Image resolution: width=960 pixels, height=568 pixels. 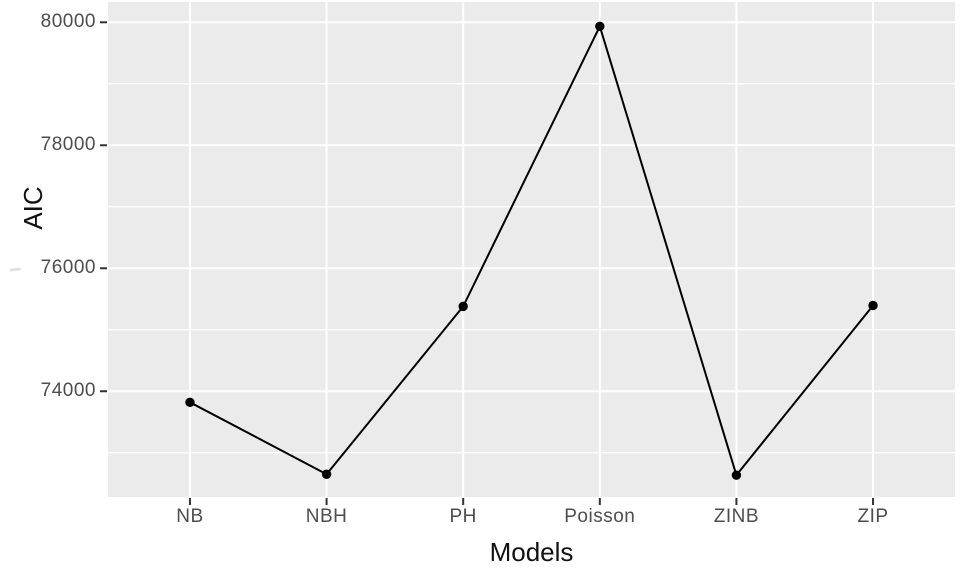 I want to click on y-tick-label: 76000, so click(x=68, y=268).